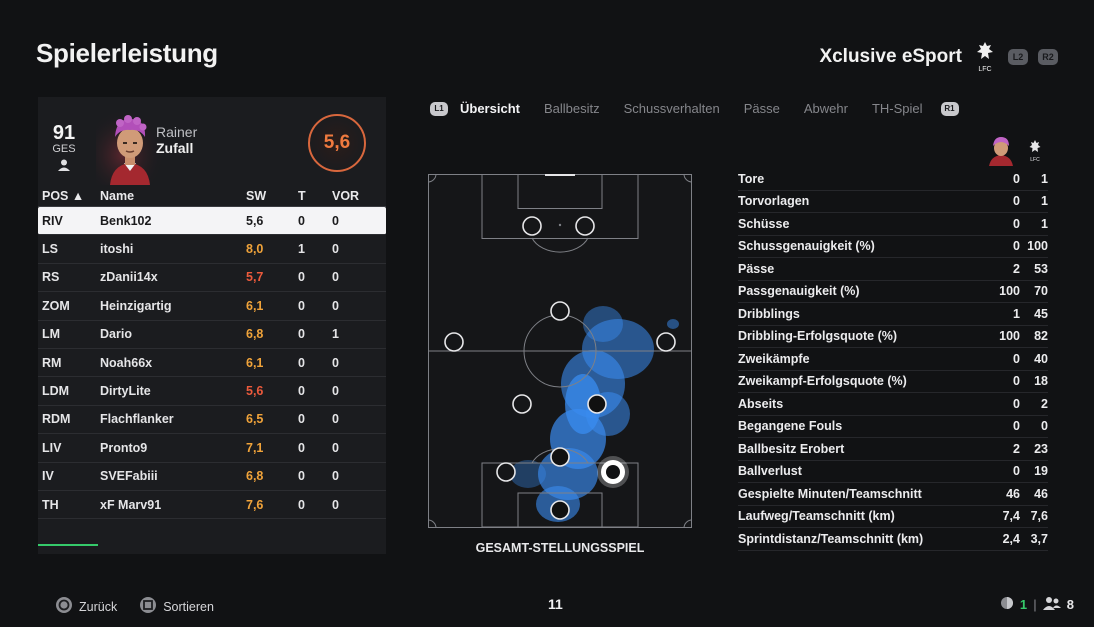 Image resolution: width=1094 pixels, height=627 pixels. I want to click on stat-player-value: 46, so click(1013, 493).